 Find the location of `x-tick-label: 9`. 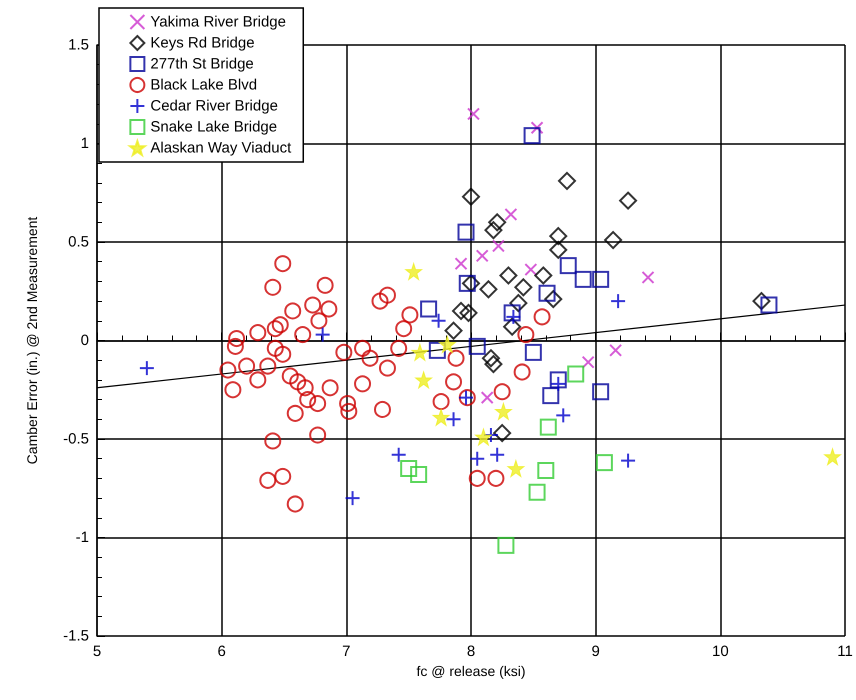

x-tick-label: 9 is located at coordinates (595, 651).